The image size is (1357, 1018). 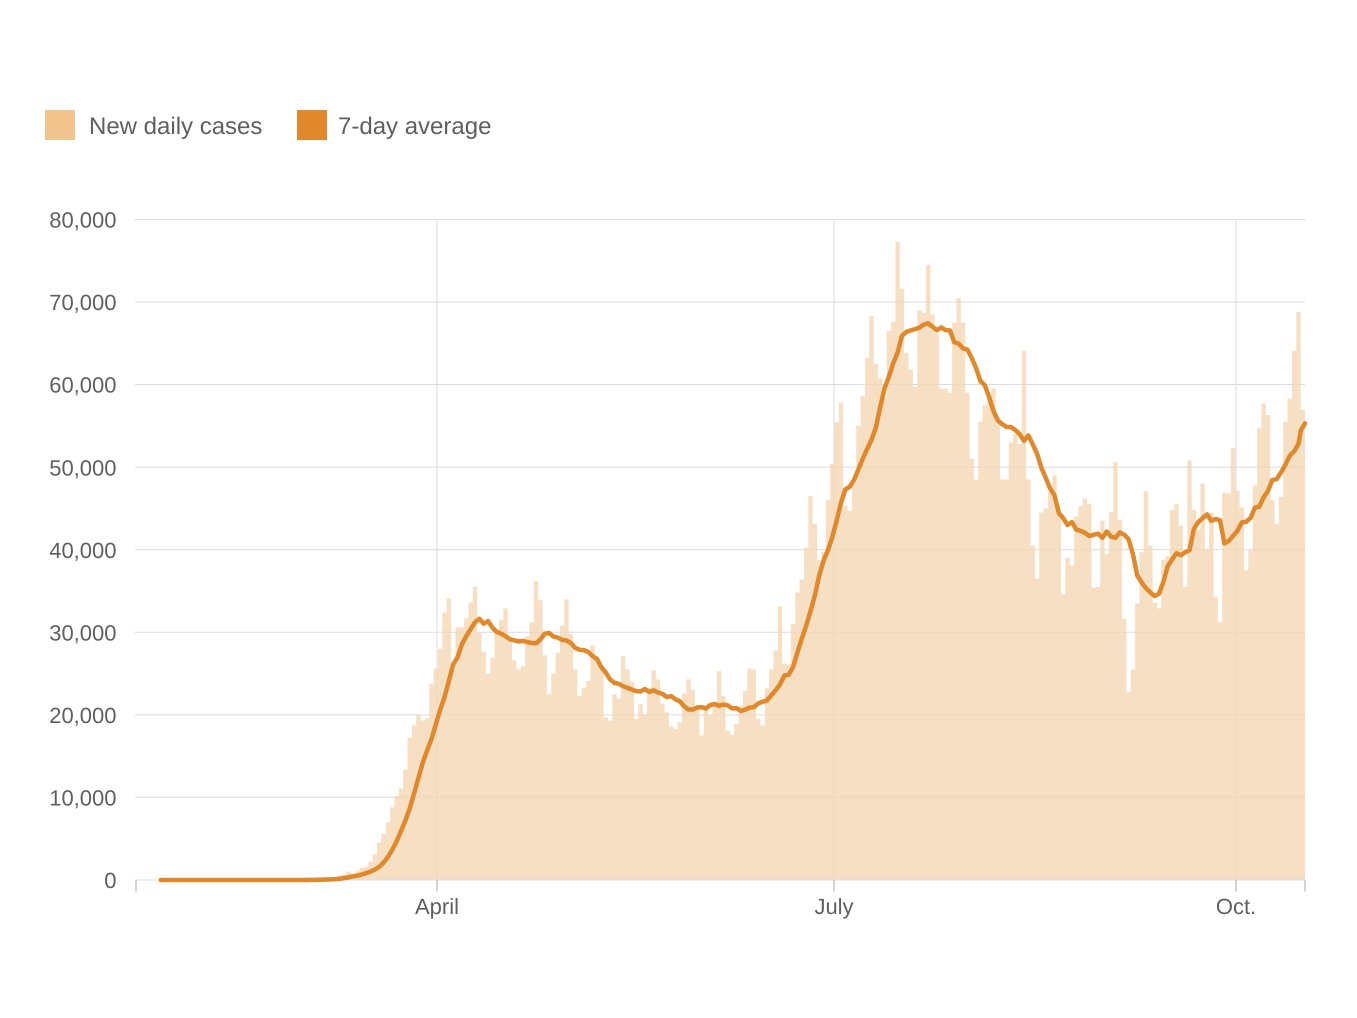 What do you see at coordinates (110, 880) in the screenshot?
I see `svg-text: 0` at bounding box center [110, 880].